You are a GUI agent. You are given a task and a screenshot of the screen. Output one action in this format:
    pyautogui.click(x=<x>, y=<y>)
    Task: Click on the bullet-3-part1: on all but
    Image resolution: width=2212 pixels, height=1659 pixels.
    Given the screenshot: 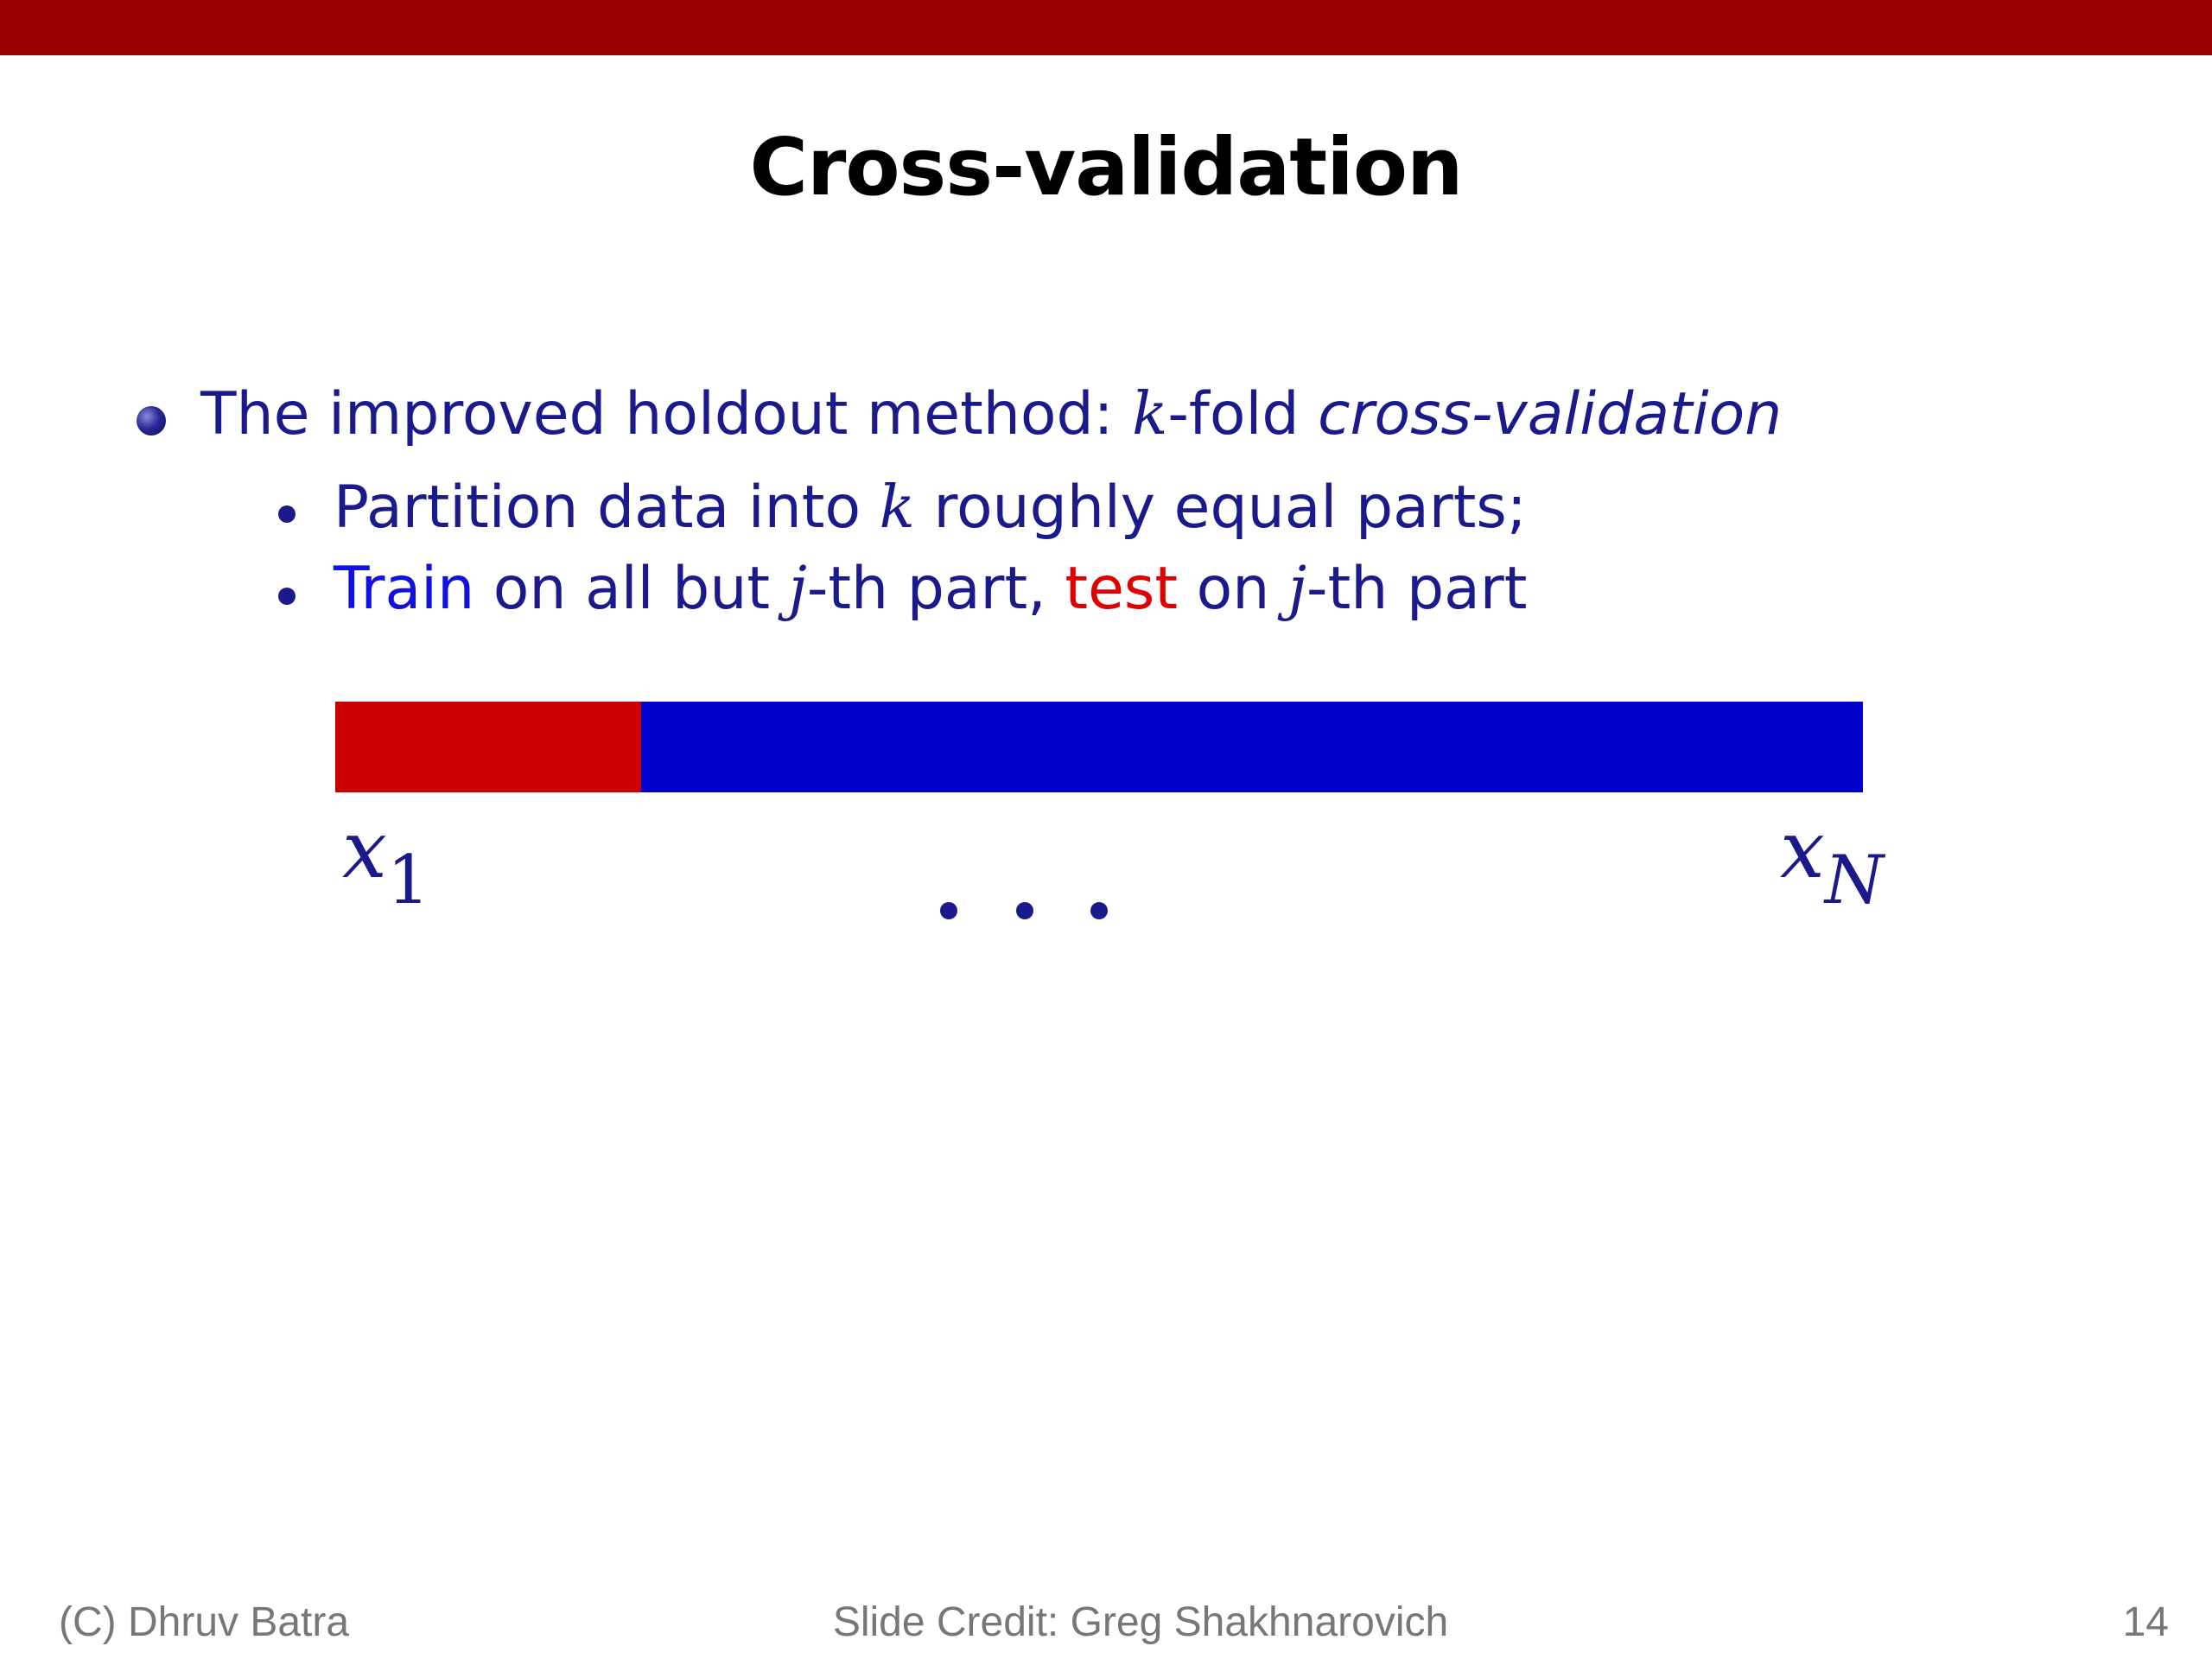 What is the action you would take?
    pyautogui.click(x=631, y=589)
    